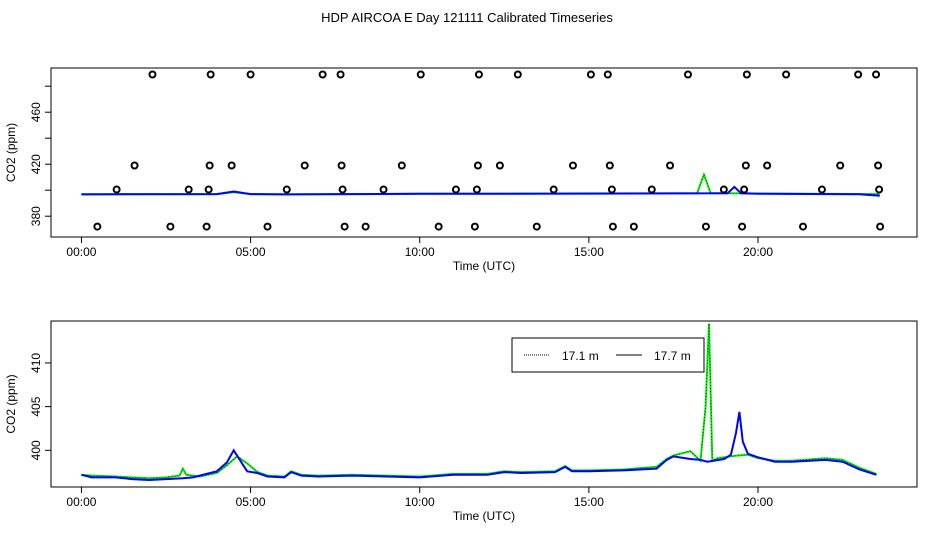 The width and height of the screenshot is (936, 540). Describe the element at coordinates (36, 363) in the screenshot. I see `y-tick-label: 410` at that location.